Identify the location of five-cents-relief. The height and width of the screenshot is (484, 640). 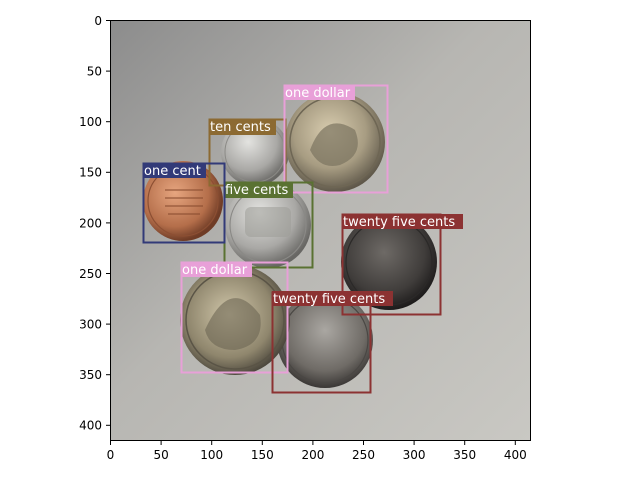
(268, 222).